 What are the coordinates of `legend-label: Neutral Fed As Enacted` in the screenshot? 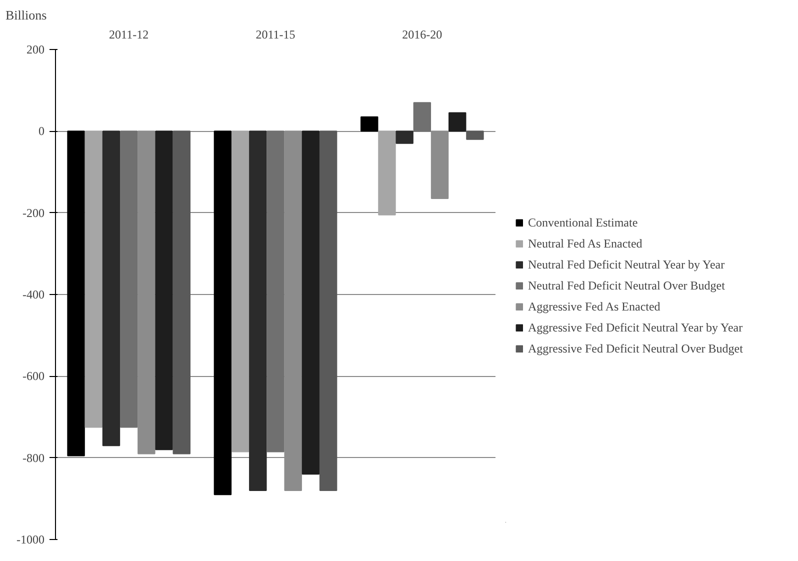 It's located at (585, 243).